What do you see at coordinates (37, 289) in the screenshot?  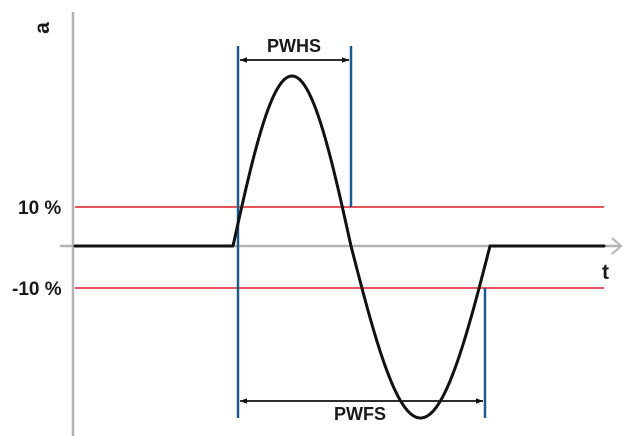 I see `neg-threshold-label: -10 %` at bounding box center [37, 289].